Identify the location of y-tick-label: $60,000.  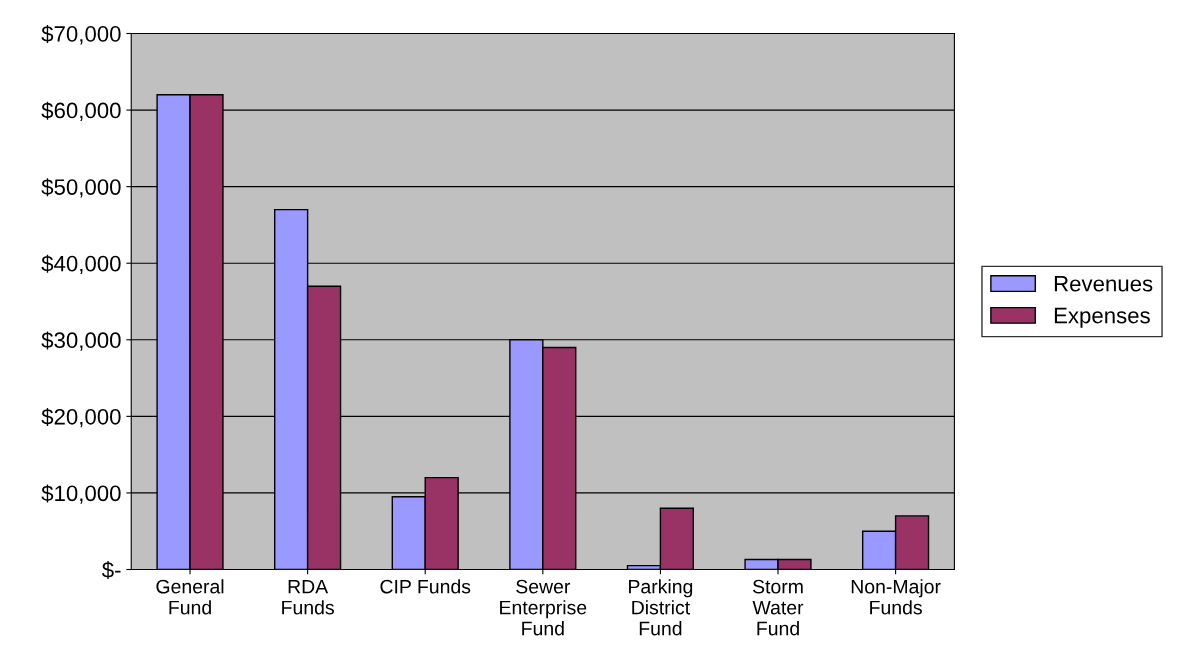
(81, 111).